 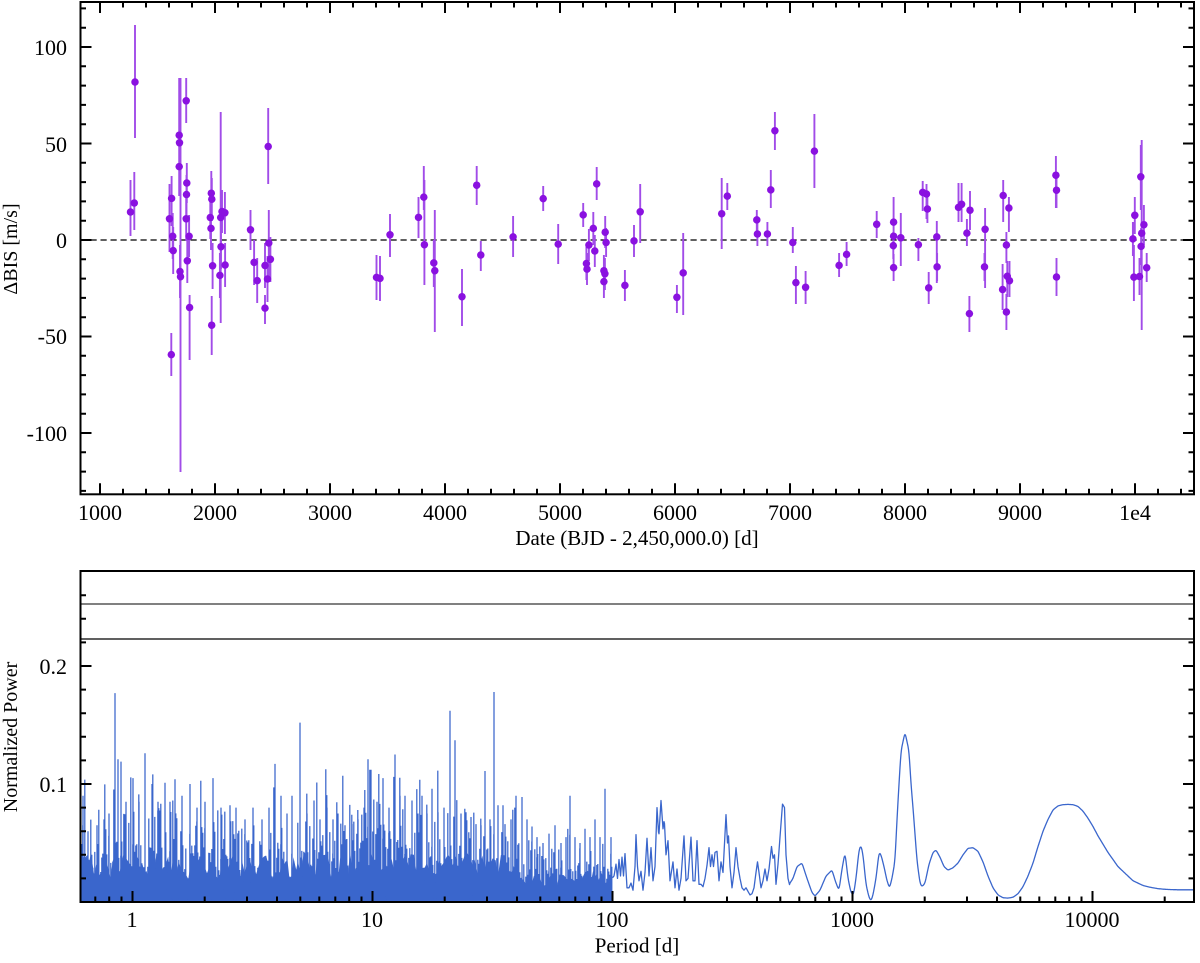 I want to click on svg-text: -50, so click(x=52, y=336).